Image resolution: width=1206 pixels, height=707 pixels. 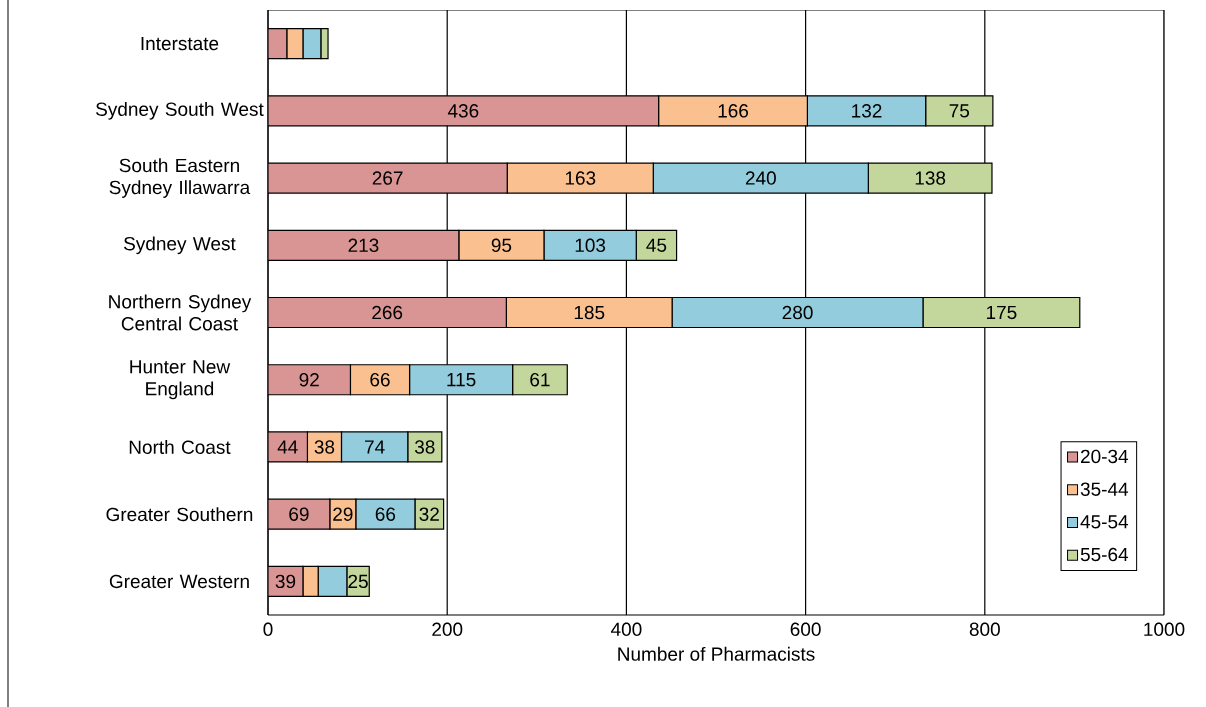 I want to click on data-label: 74, so click(x=375, y=447).